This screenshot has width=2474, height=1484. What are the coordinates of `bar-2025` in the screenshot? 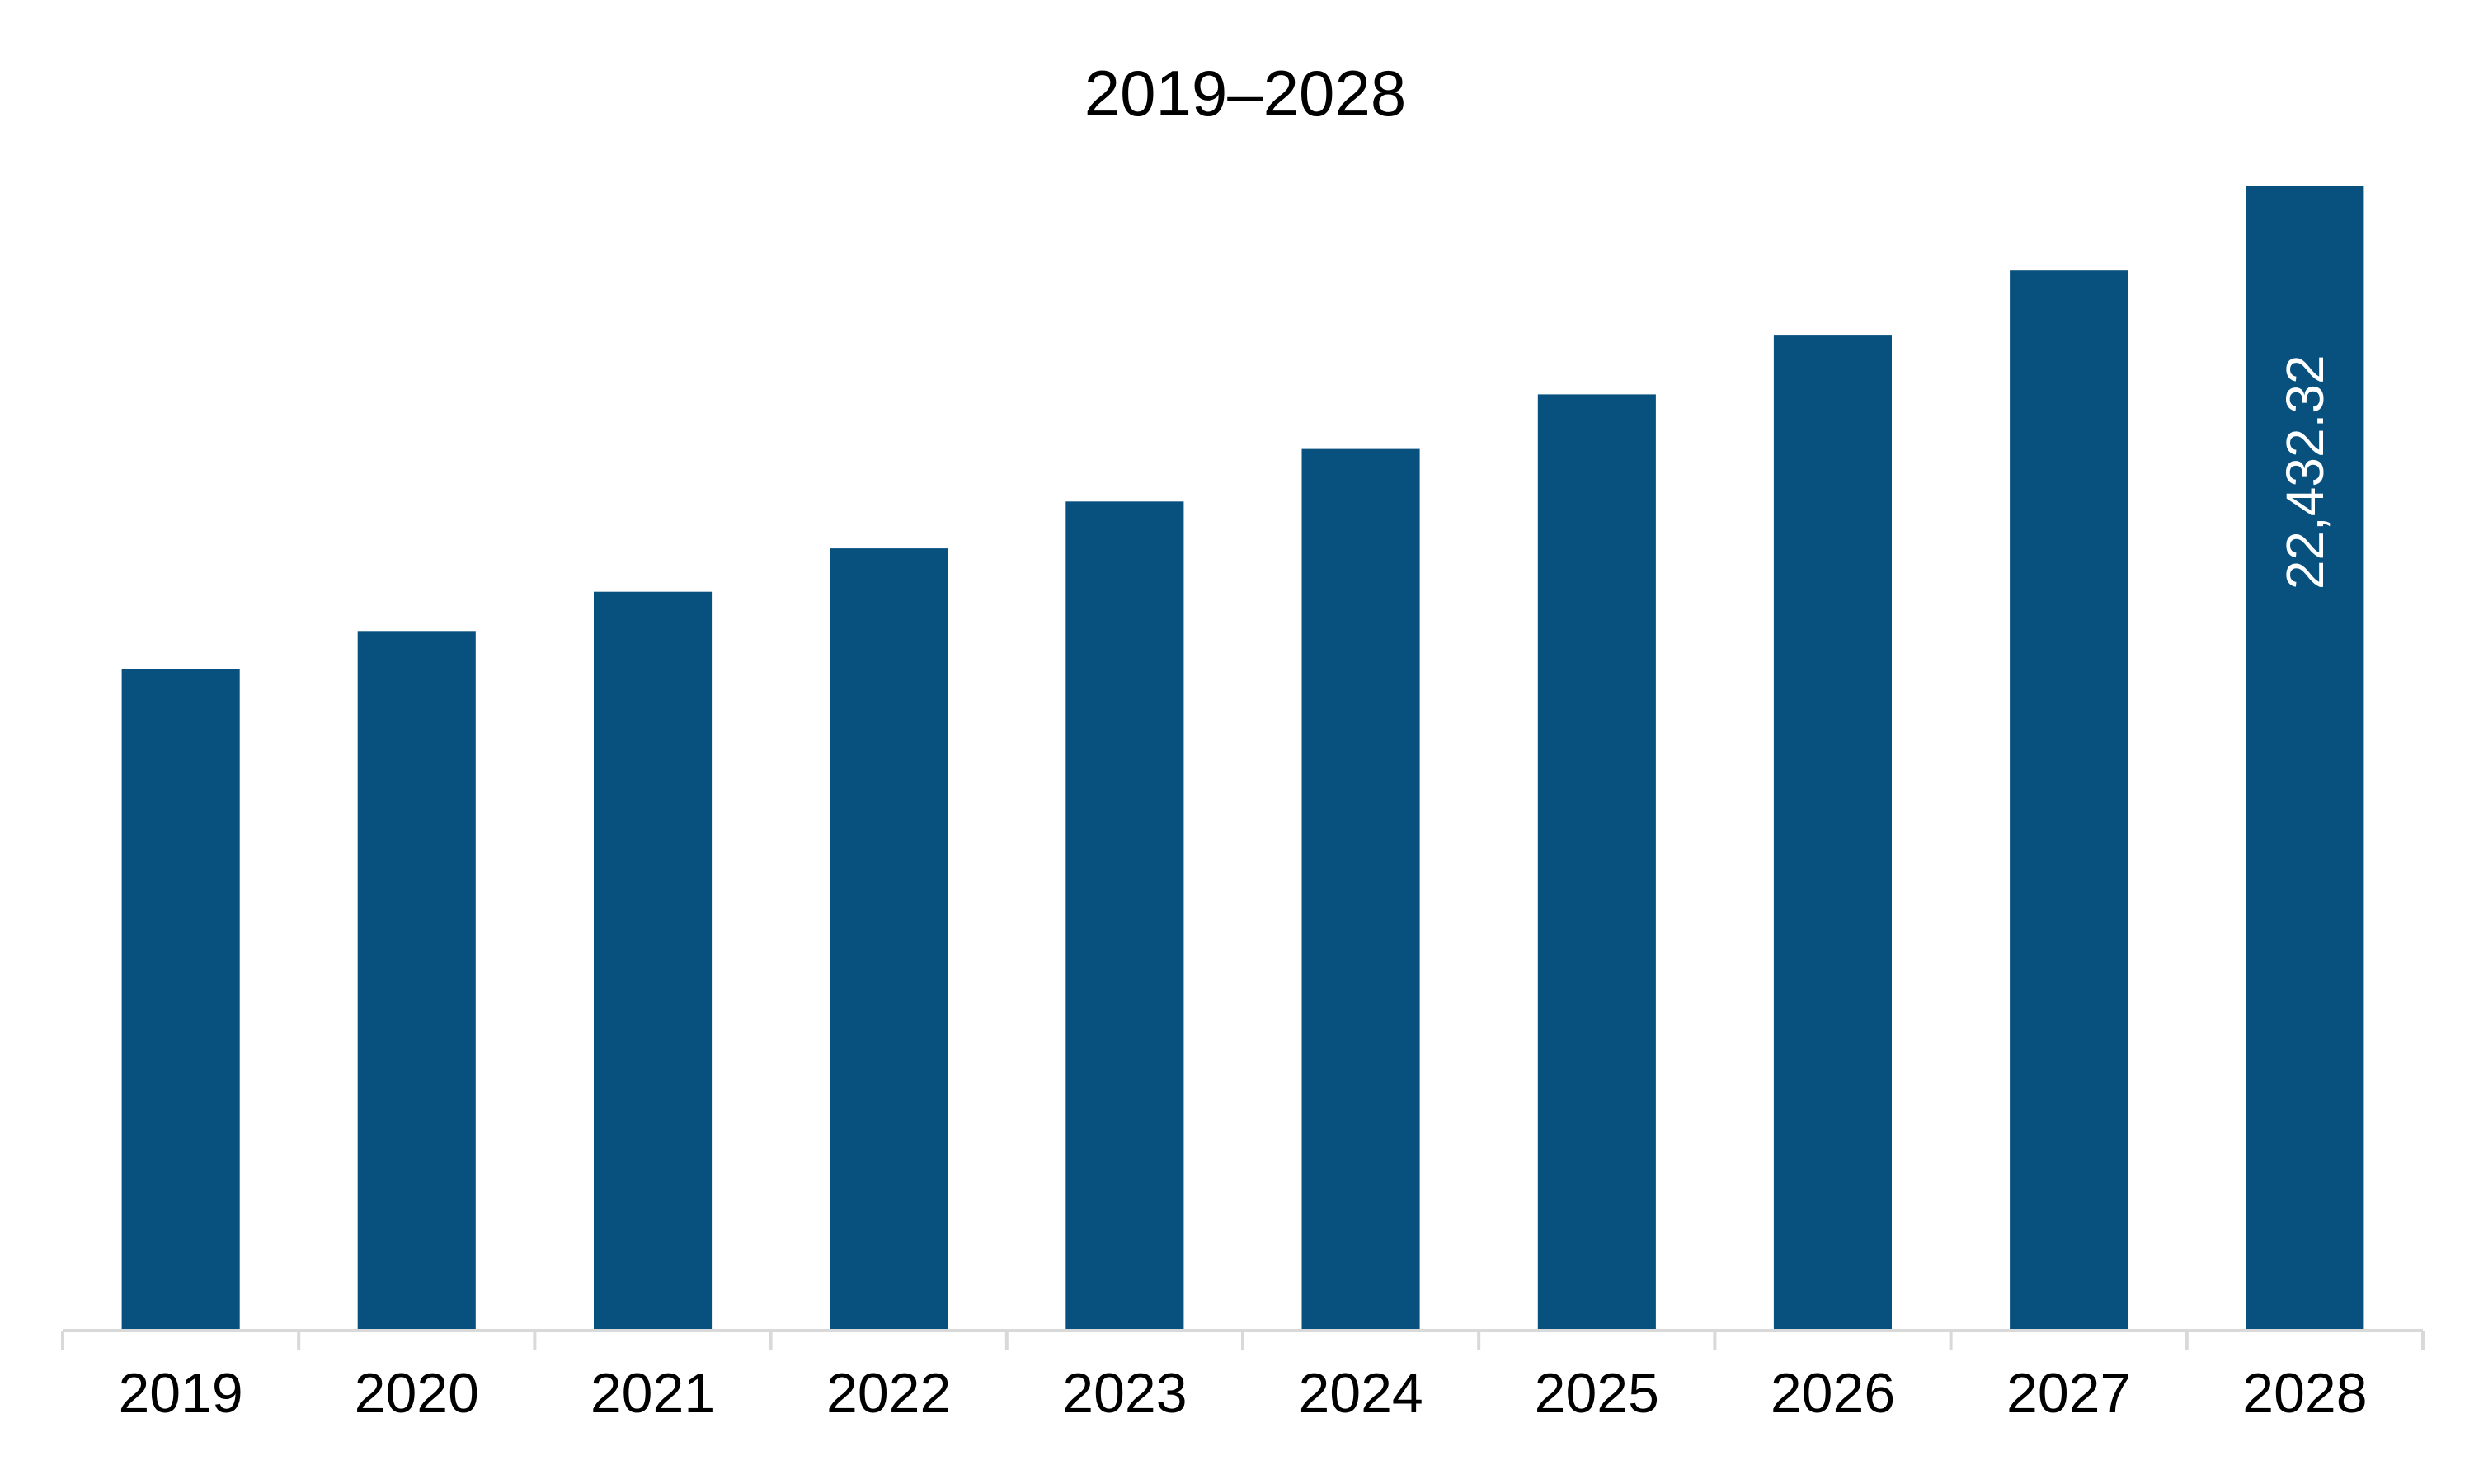 It's located at (1596, 862).